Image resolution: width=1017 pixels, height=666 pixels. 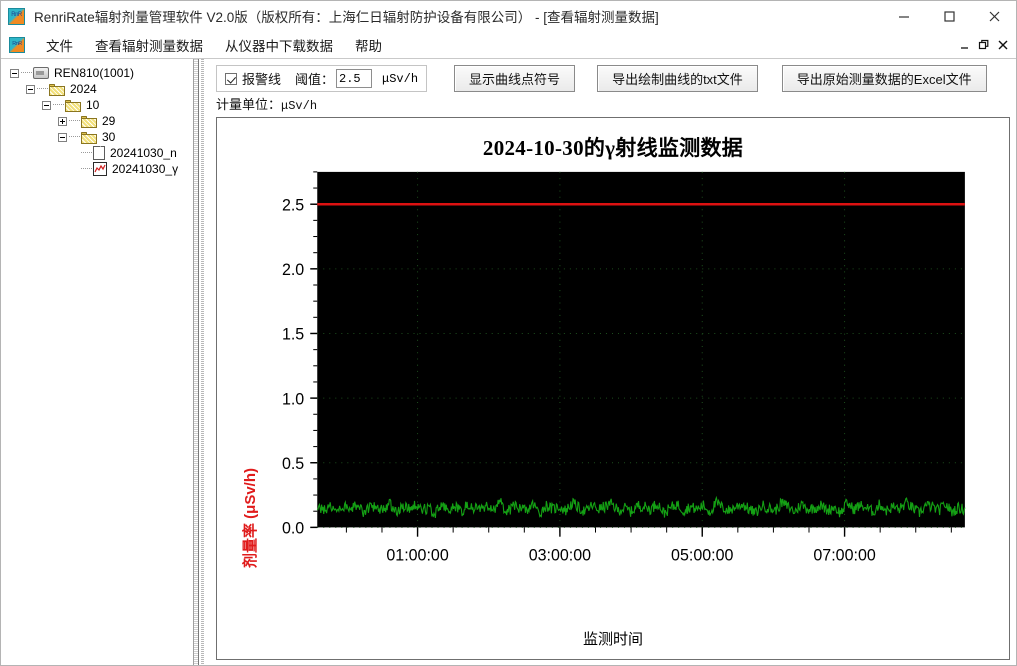 I want to click on alarm-settings-group: 报警线 阈值： μSv/h, so click(x=322, y=78).